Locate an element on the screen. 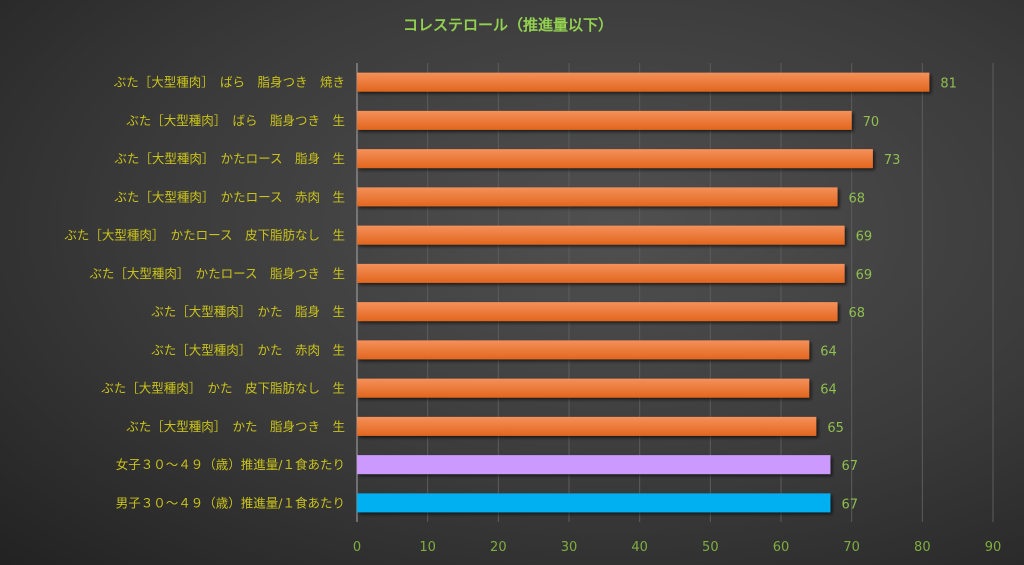 This screenshot has width=1024, height=565. x-tick-label: 70 is located at coordinates (851, 547).